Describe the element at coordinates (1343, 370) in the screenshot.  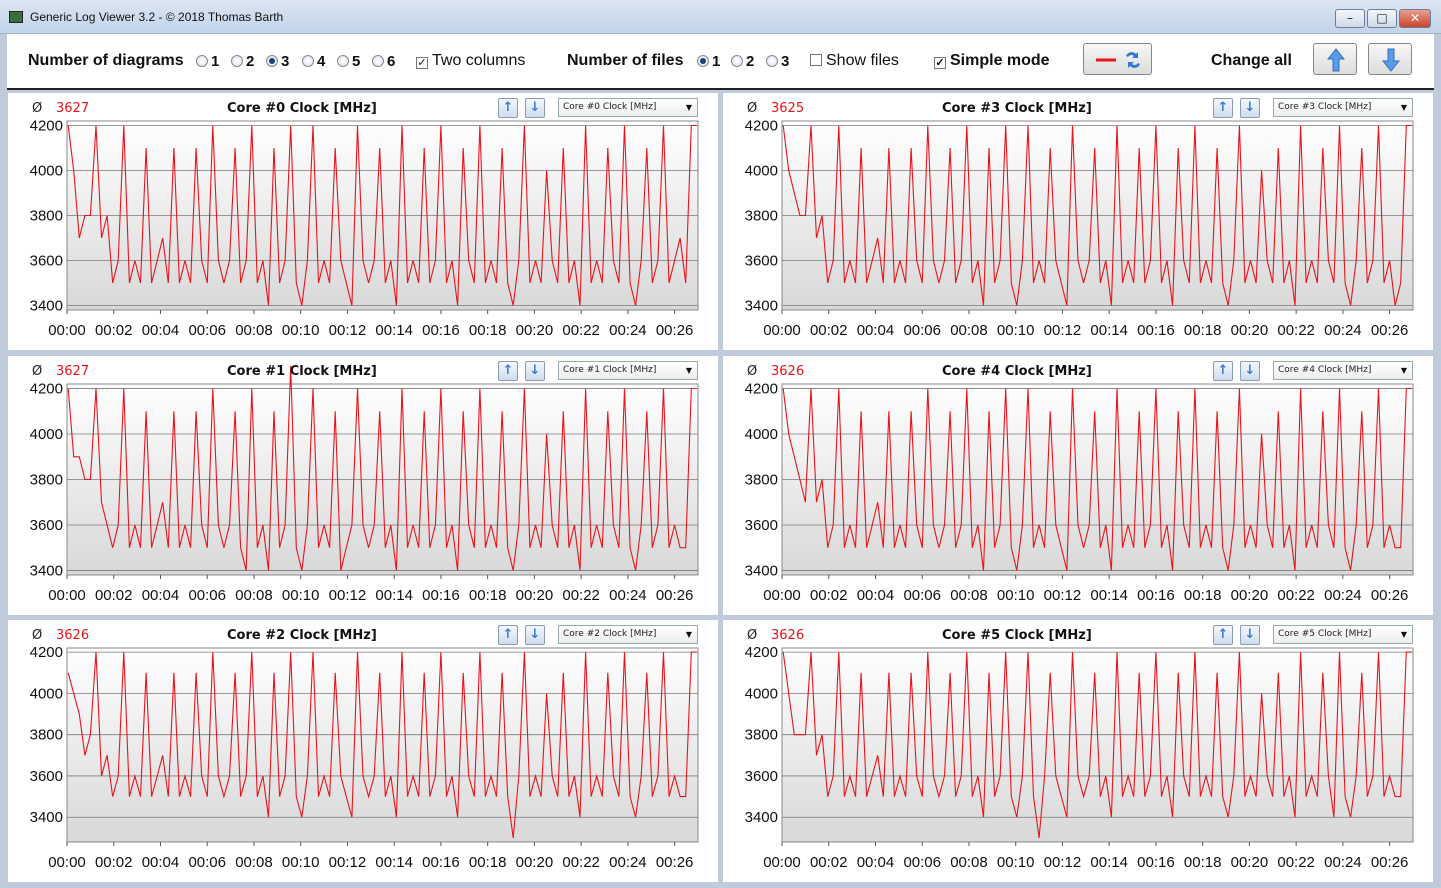
I see `sensor-select: Core #4 Clock [MHz] ▼` at that location.